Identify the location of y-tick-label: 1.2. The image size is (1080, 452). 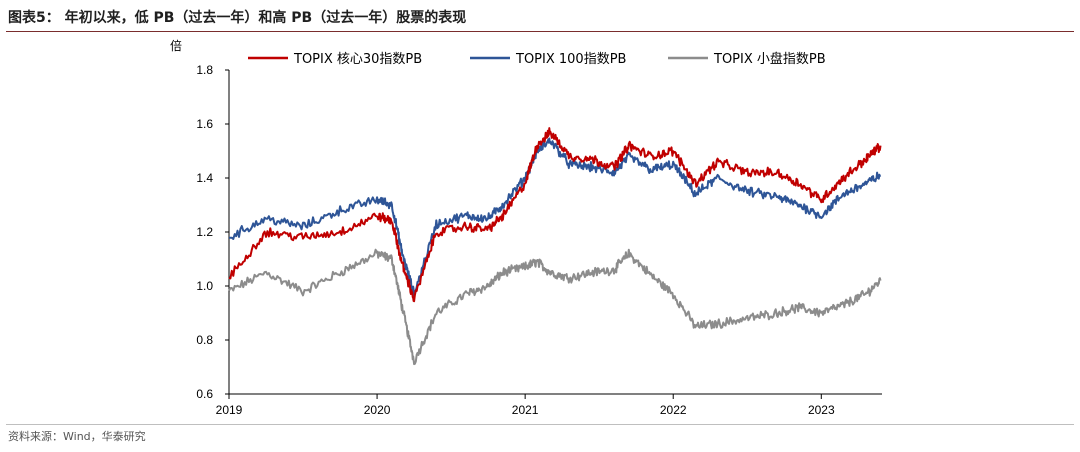
(204, 232).